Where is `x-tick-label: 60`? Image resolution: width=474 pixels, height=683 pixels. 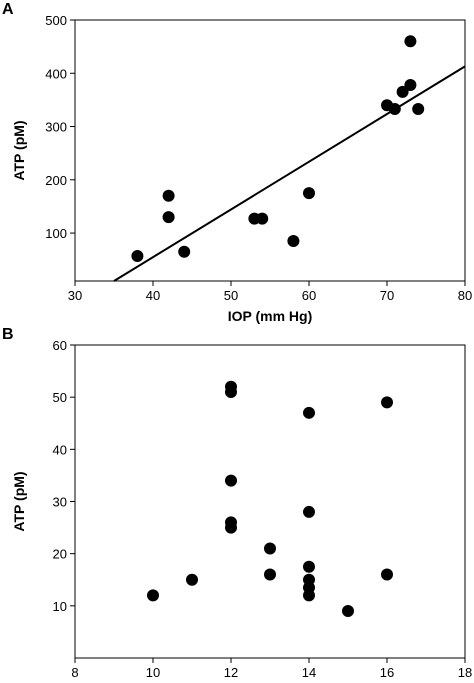
x-tick-label: 60 is located at coordinates (309, 295).